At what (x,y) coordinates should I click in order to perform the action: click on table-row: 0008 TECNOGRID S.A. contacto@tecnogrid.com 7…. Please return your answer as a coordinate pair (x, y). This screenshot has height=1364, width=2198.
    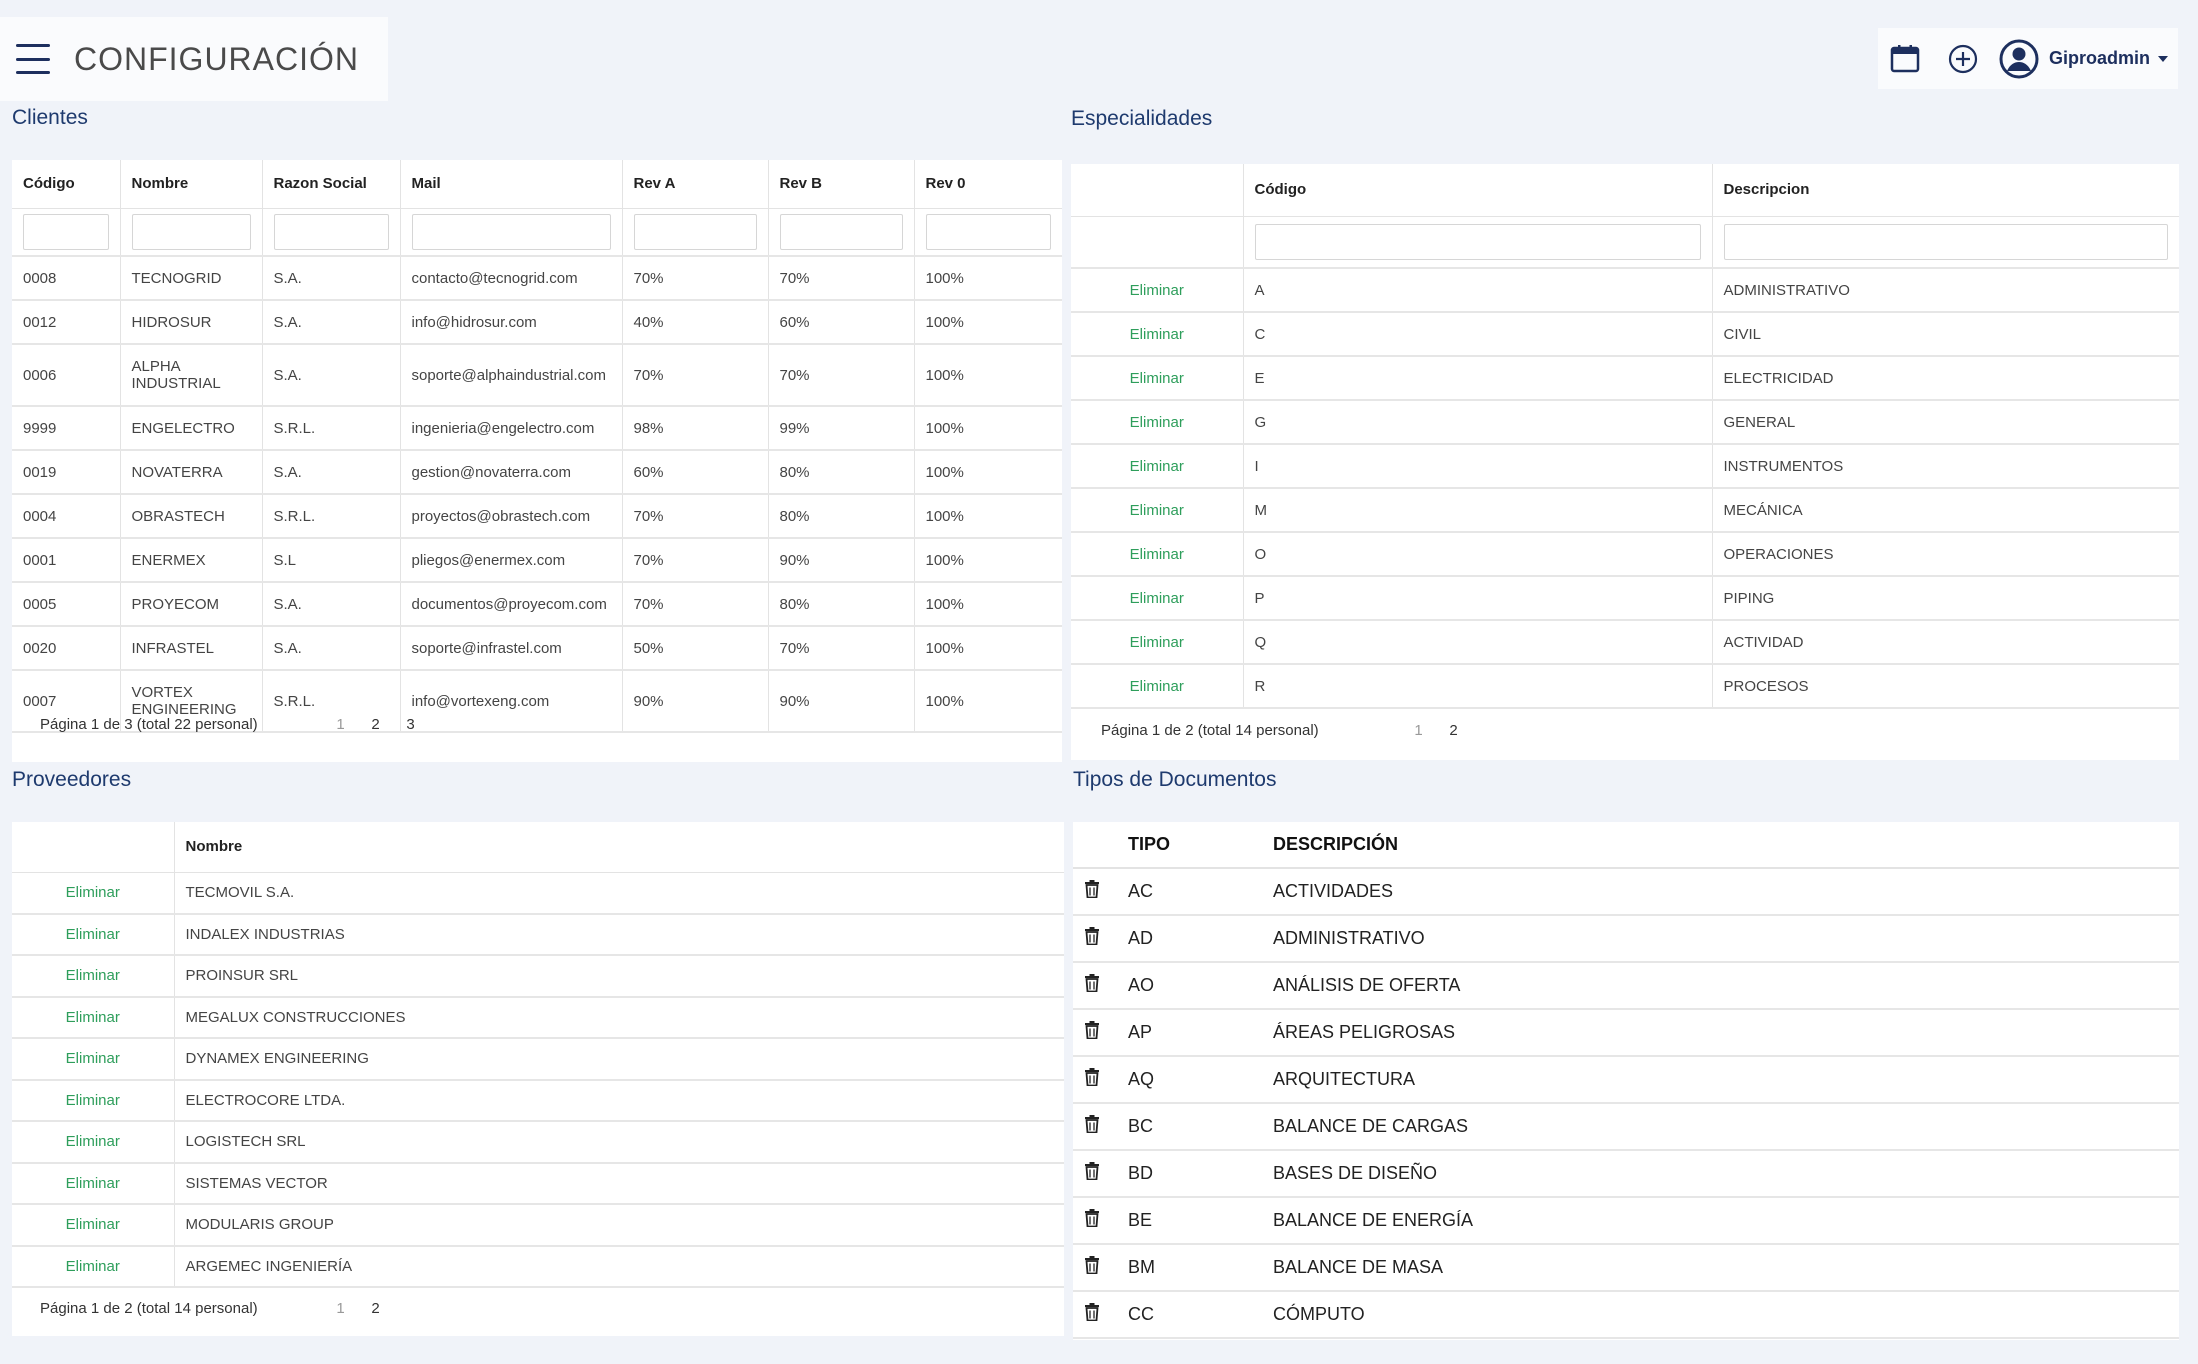
    Looking at the image, I should click on (537, 278).